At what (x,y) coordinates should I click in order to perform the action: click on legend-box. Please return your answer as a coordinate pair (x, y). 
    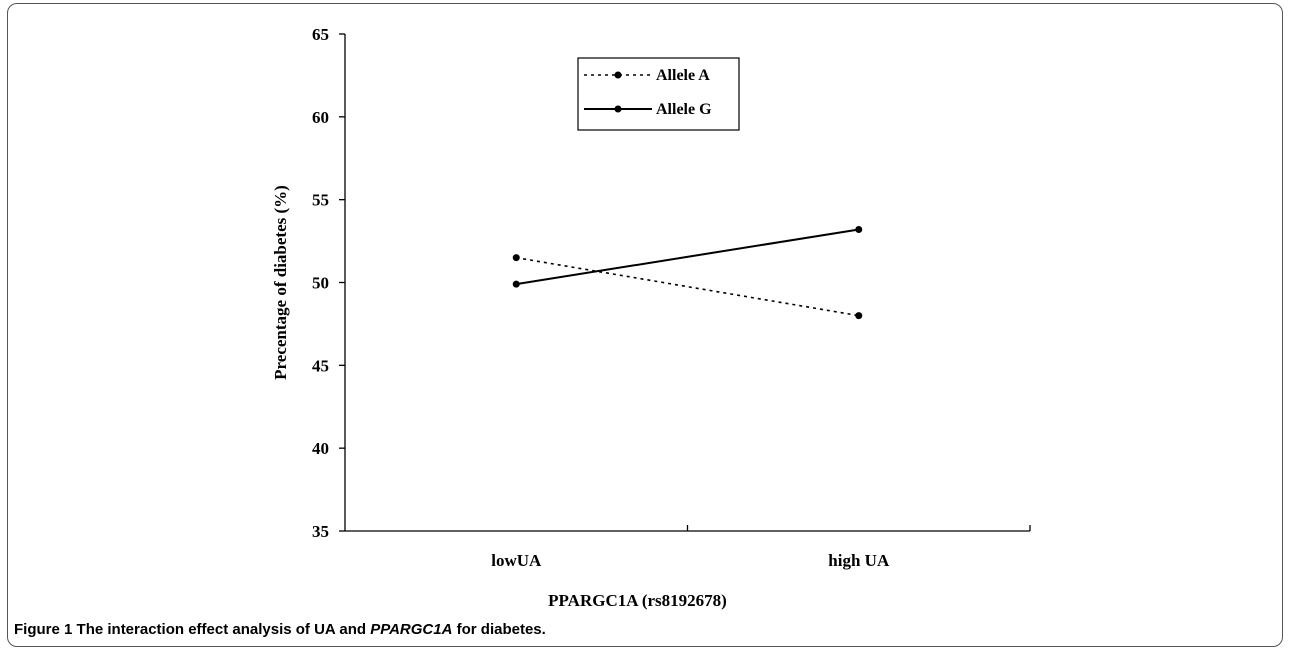
    Looking at the image, I should click on (658, 94).